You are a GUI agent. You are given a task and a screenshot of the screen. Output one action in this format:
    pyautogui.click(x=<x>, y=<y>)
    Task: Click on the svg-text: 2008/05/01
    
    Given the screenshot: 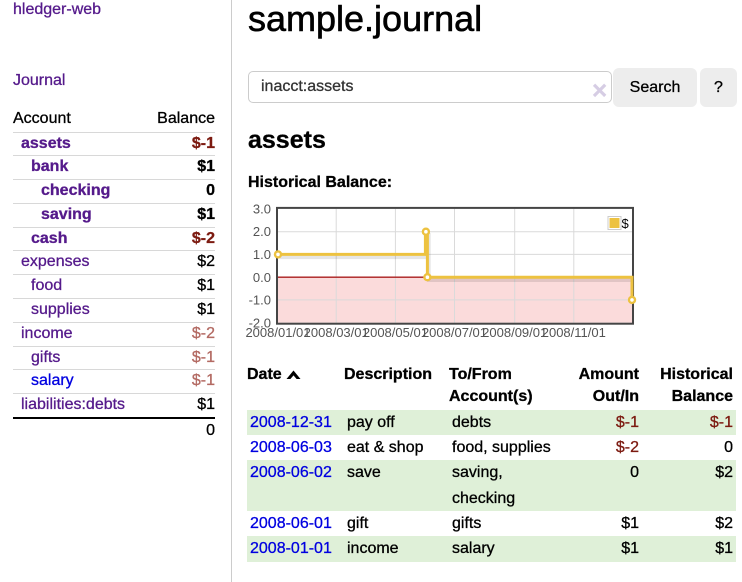 What is the action you would take?
    pyautogui.click(x=395, y=332)
    